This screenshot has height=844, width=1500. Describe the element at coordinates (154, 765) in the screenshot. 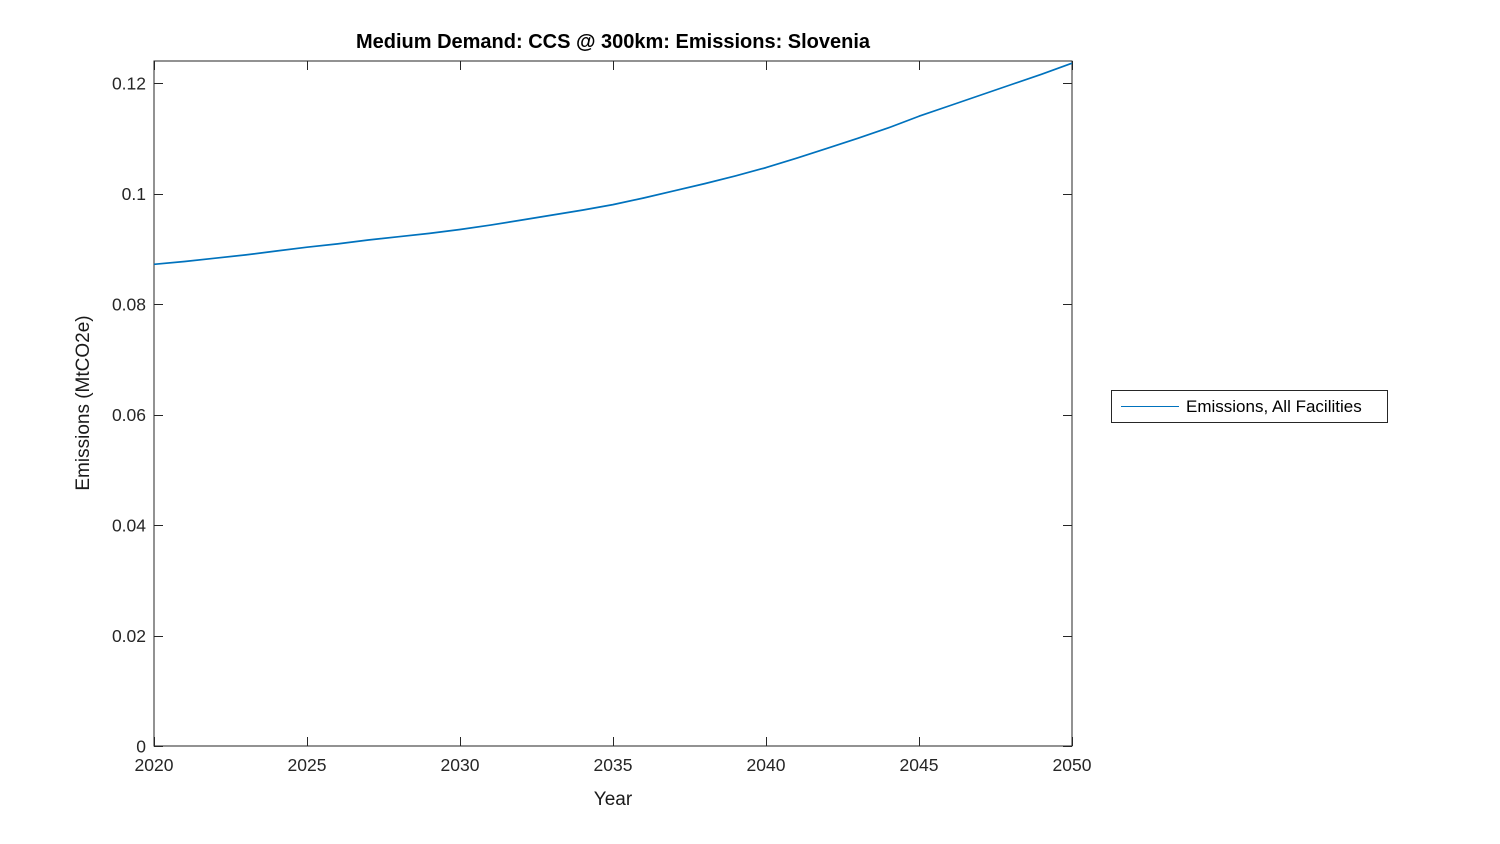

I see `x-tick-label: 2020` at that location.